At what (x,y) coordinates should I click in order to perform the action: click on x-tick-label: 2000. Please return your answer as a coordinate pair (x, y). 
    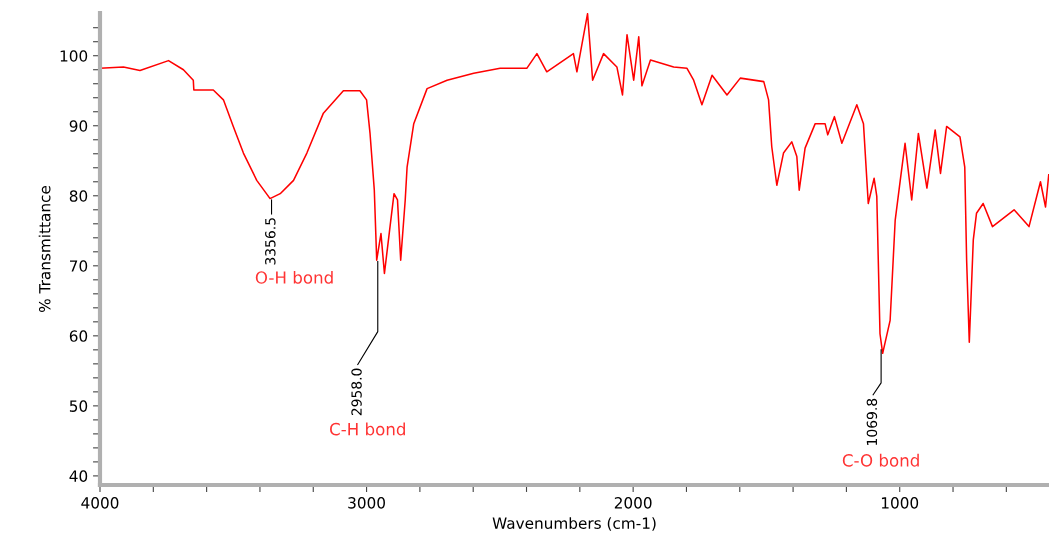
    Looking at the image, I should click on (633, 503).